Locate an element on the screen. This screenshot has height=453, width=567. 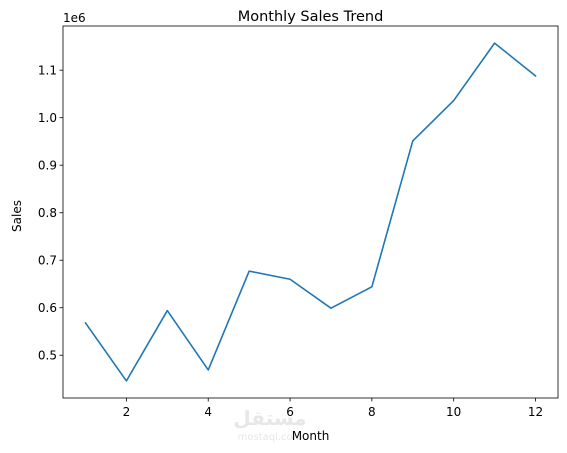
x-tick-label: 8 is located at coordinates (372, 412).